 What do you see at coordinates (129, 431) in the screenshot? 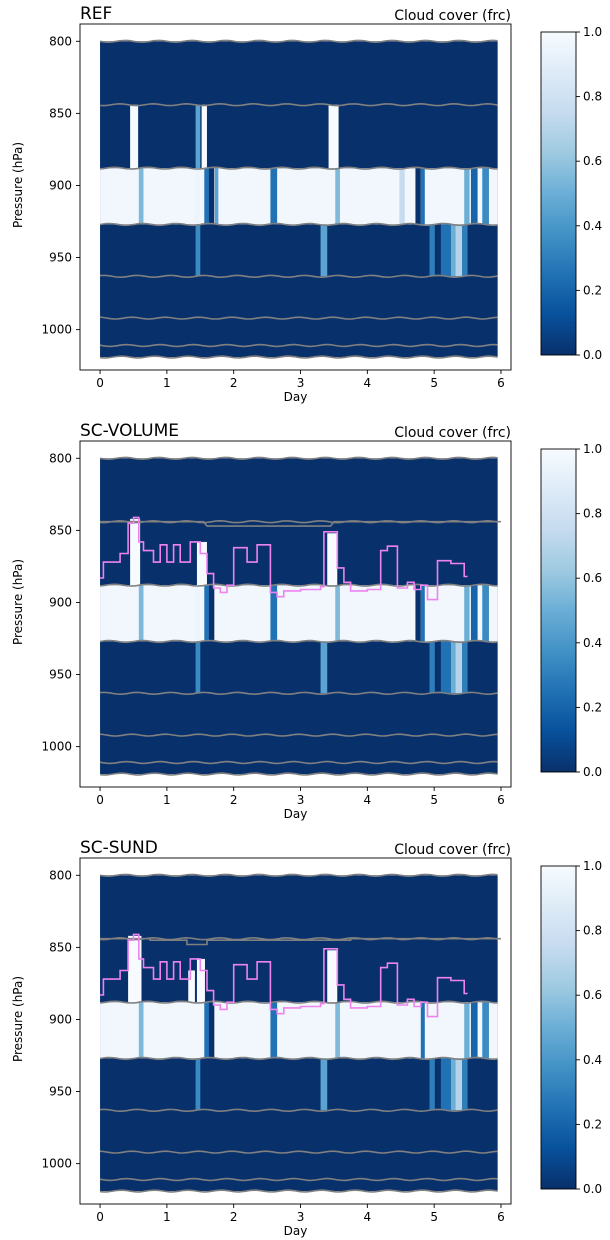
I see `chart-title: SC-VOLUME` at bounding box center [129, 431].